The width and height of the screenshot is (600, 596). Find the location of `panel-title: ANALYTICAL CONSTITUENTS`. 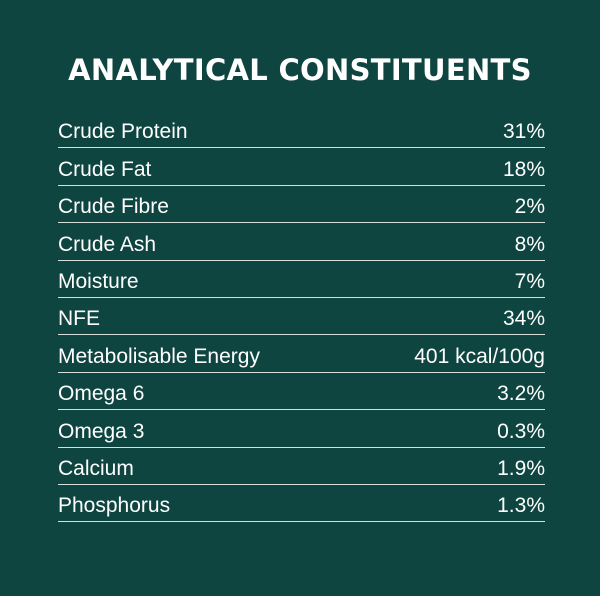

panel-title: ANALYTICAL CONSTITUENTS is located at coordinates (300, 70).